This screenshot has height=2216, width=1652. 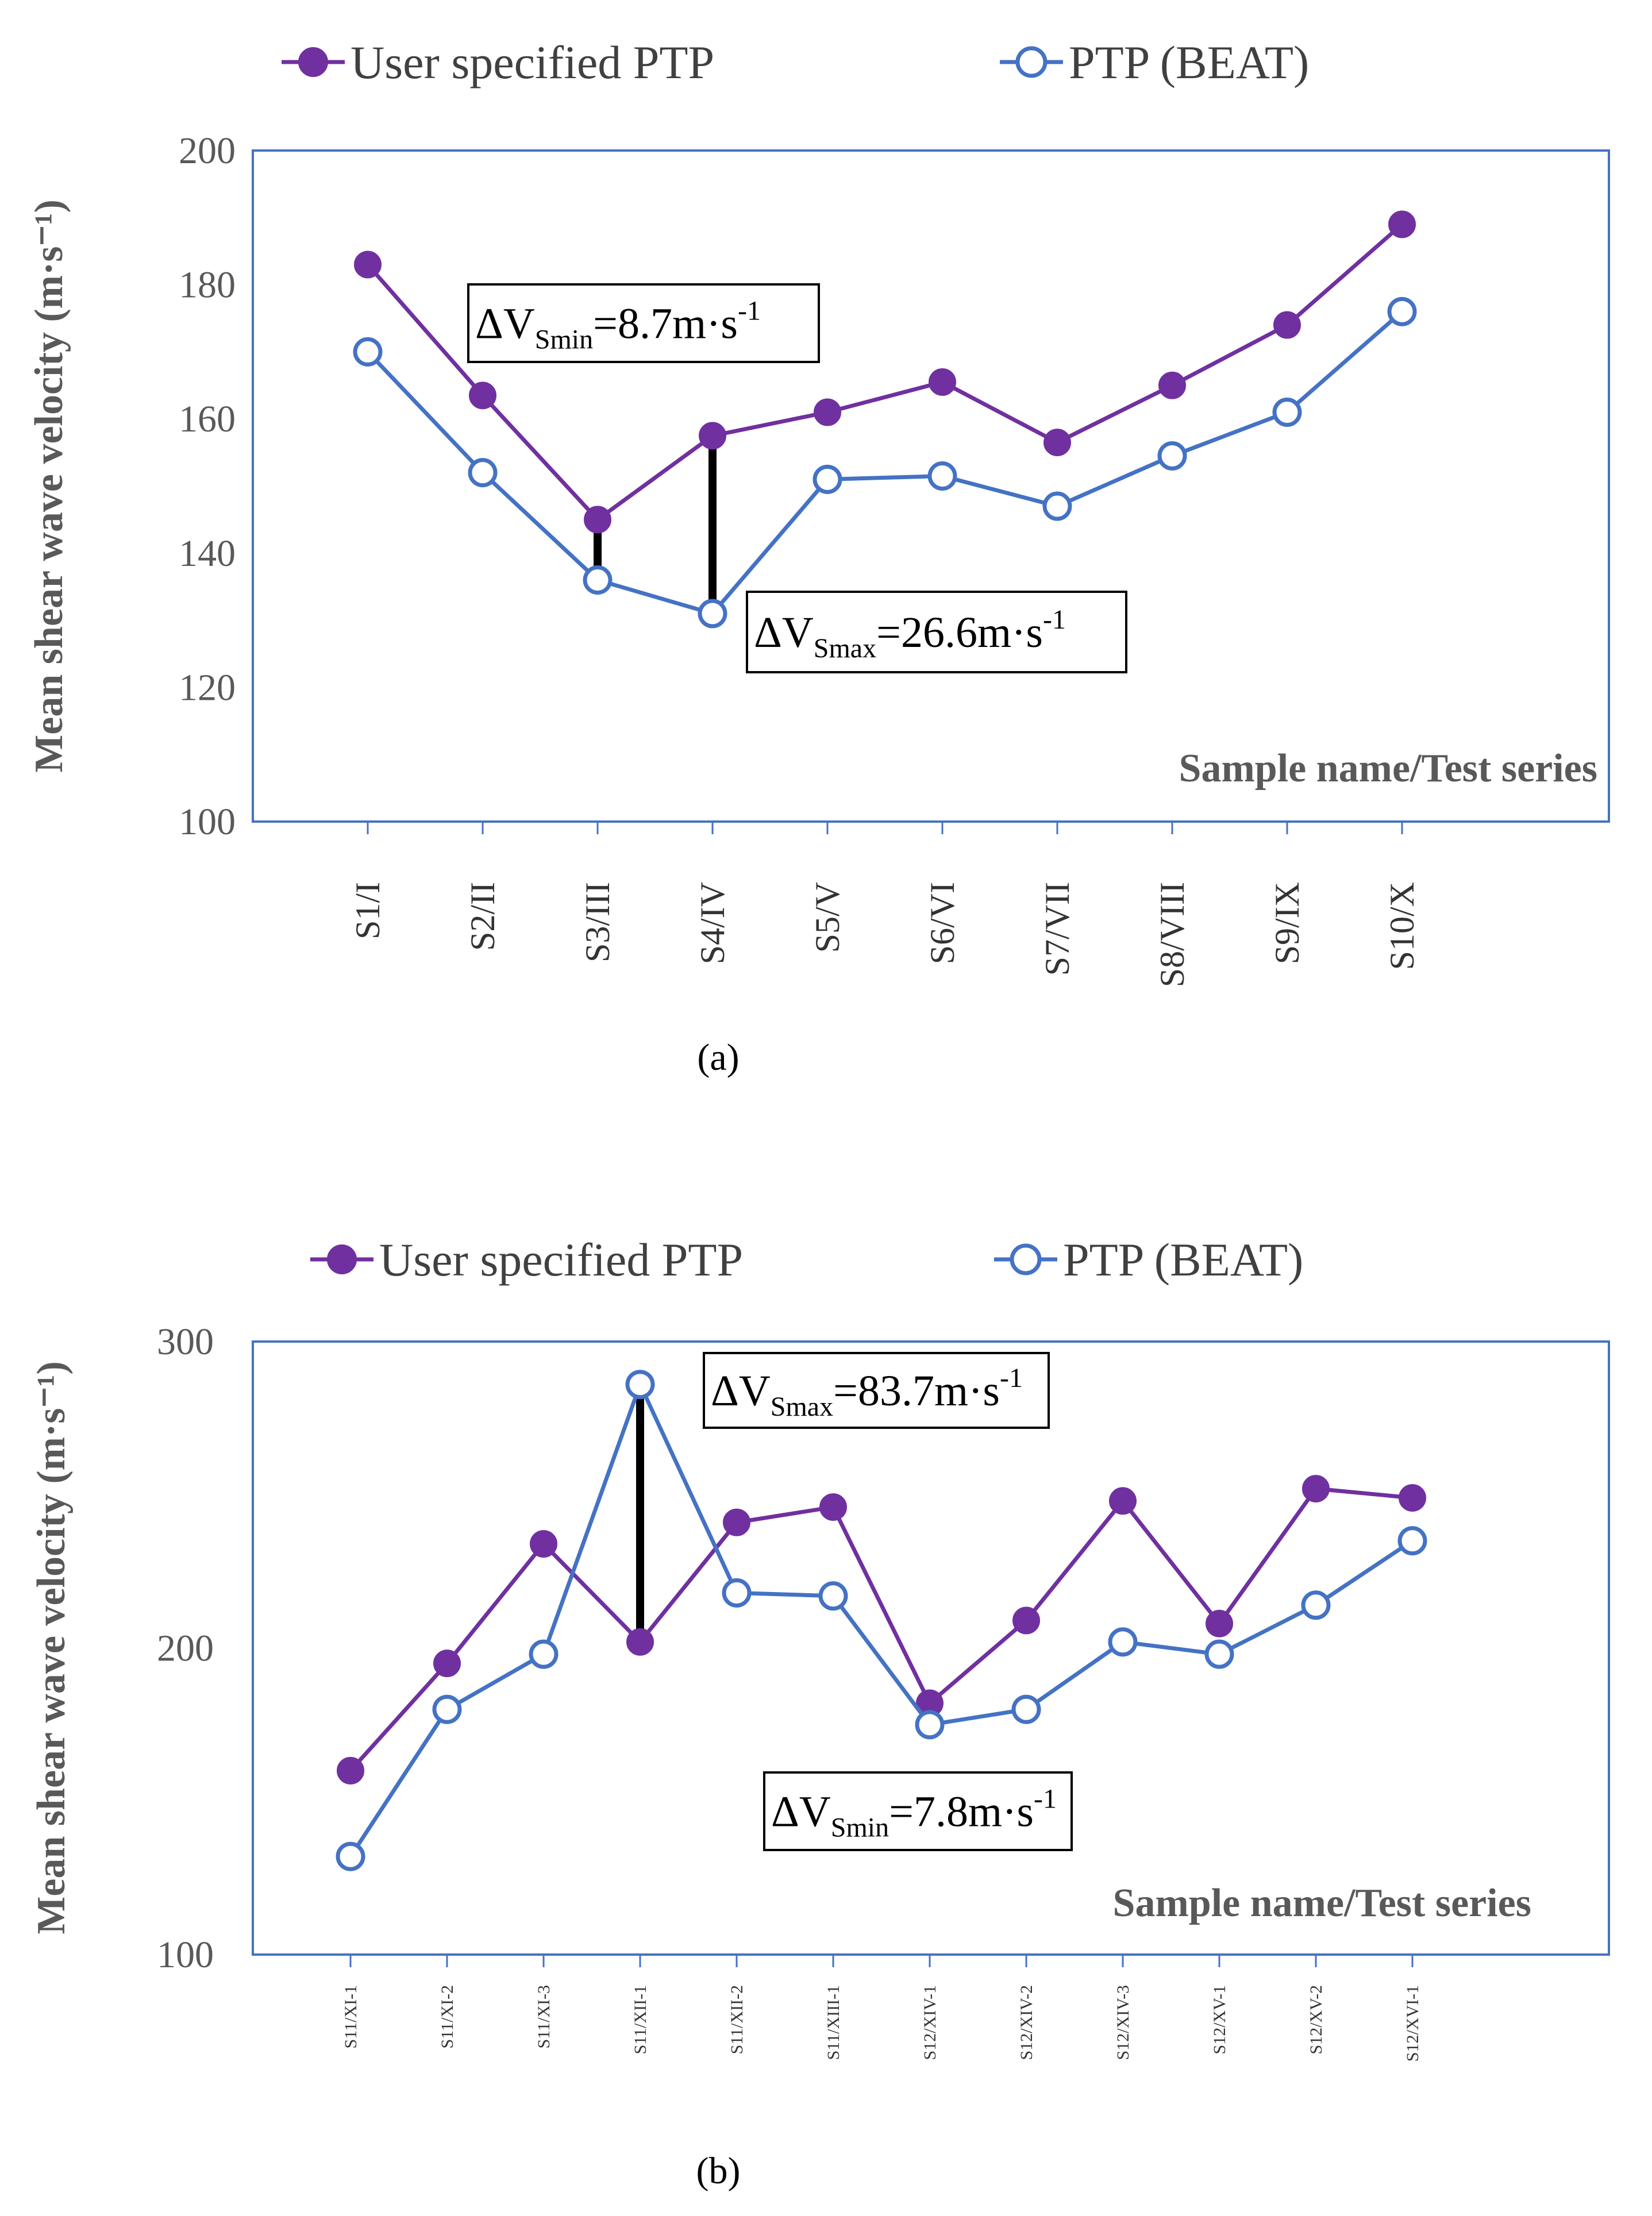 I want to click on x-category-label: S12/XIV-2, so click(x=1026, y=2022).